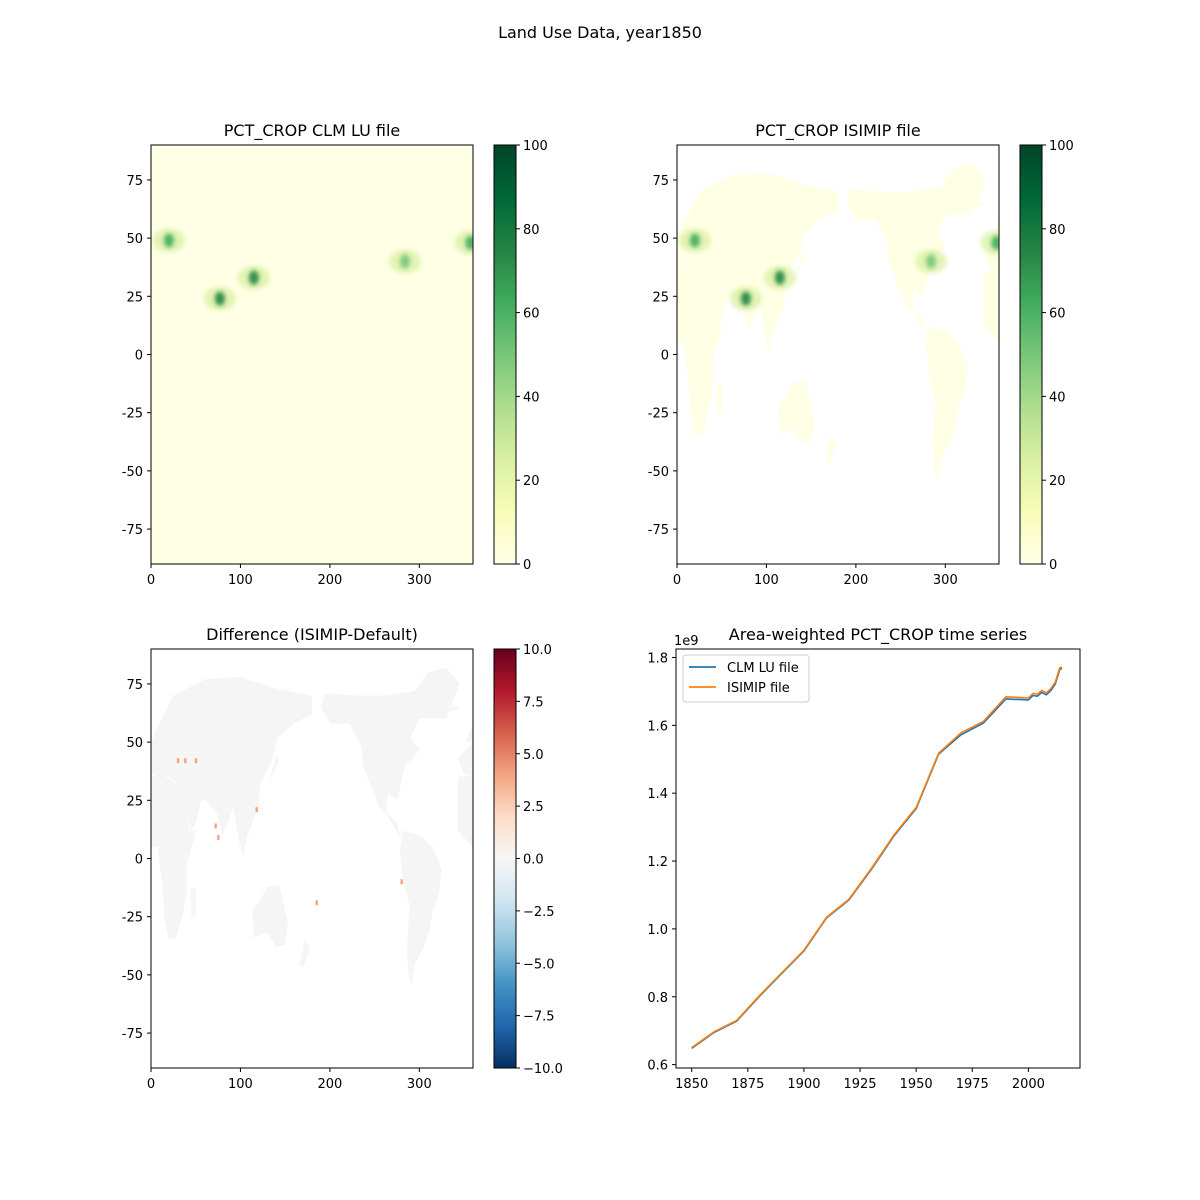 The image size is (1200, 1200). I want to click on legend: CLM LU file ISIMIP file, so click(746, 678).